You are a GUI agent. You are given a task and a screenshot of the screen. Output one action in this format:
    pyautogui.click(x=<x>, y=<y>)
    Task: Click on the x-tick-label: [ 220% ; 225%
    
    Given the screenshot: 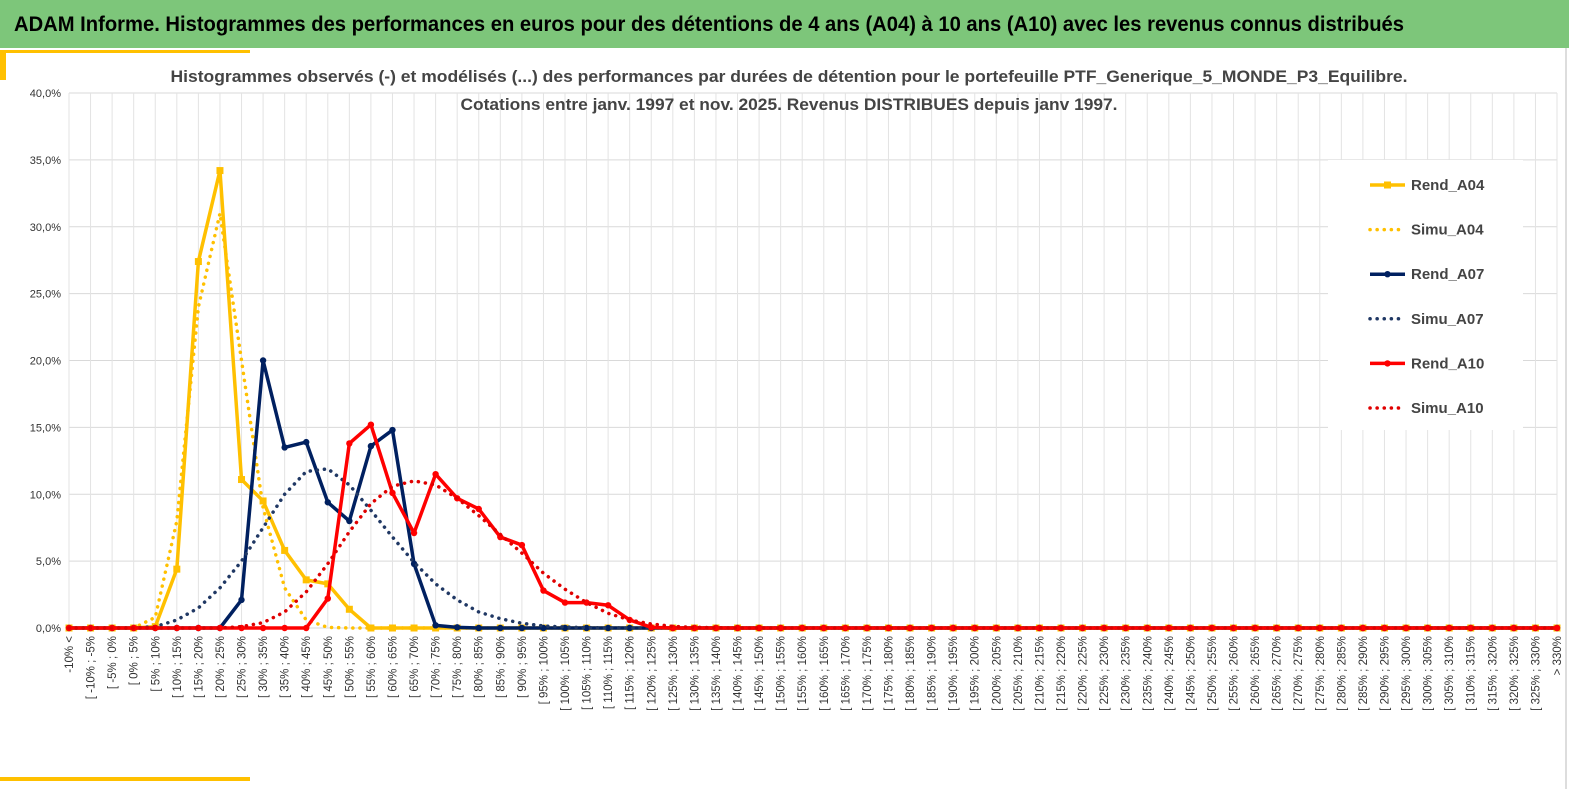 What is the action you would take?
    pyautogui.click(x=1084, y=673)
    